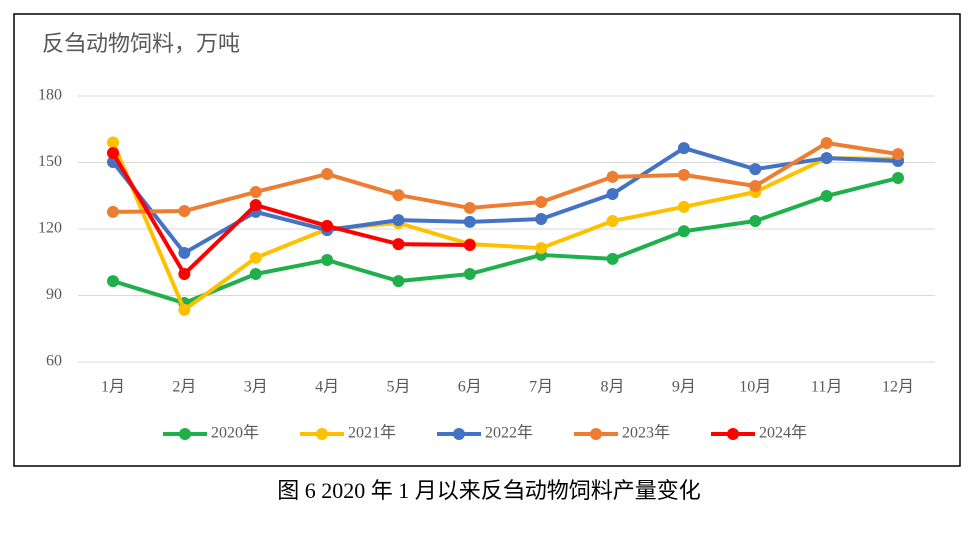  What do you see at coordinates (141, 44) in the screenshot?
I see `chart-title: 反刍动物饲料，万吨` at bounding box center [141, 44].